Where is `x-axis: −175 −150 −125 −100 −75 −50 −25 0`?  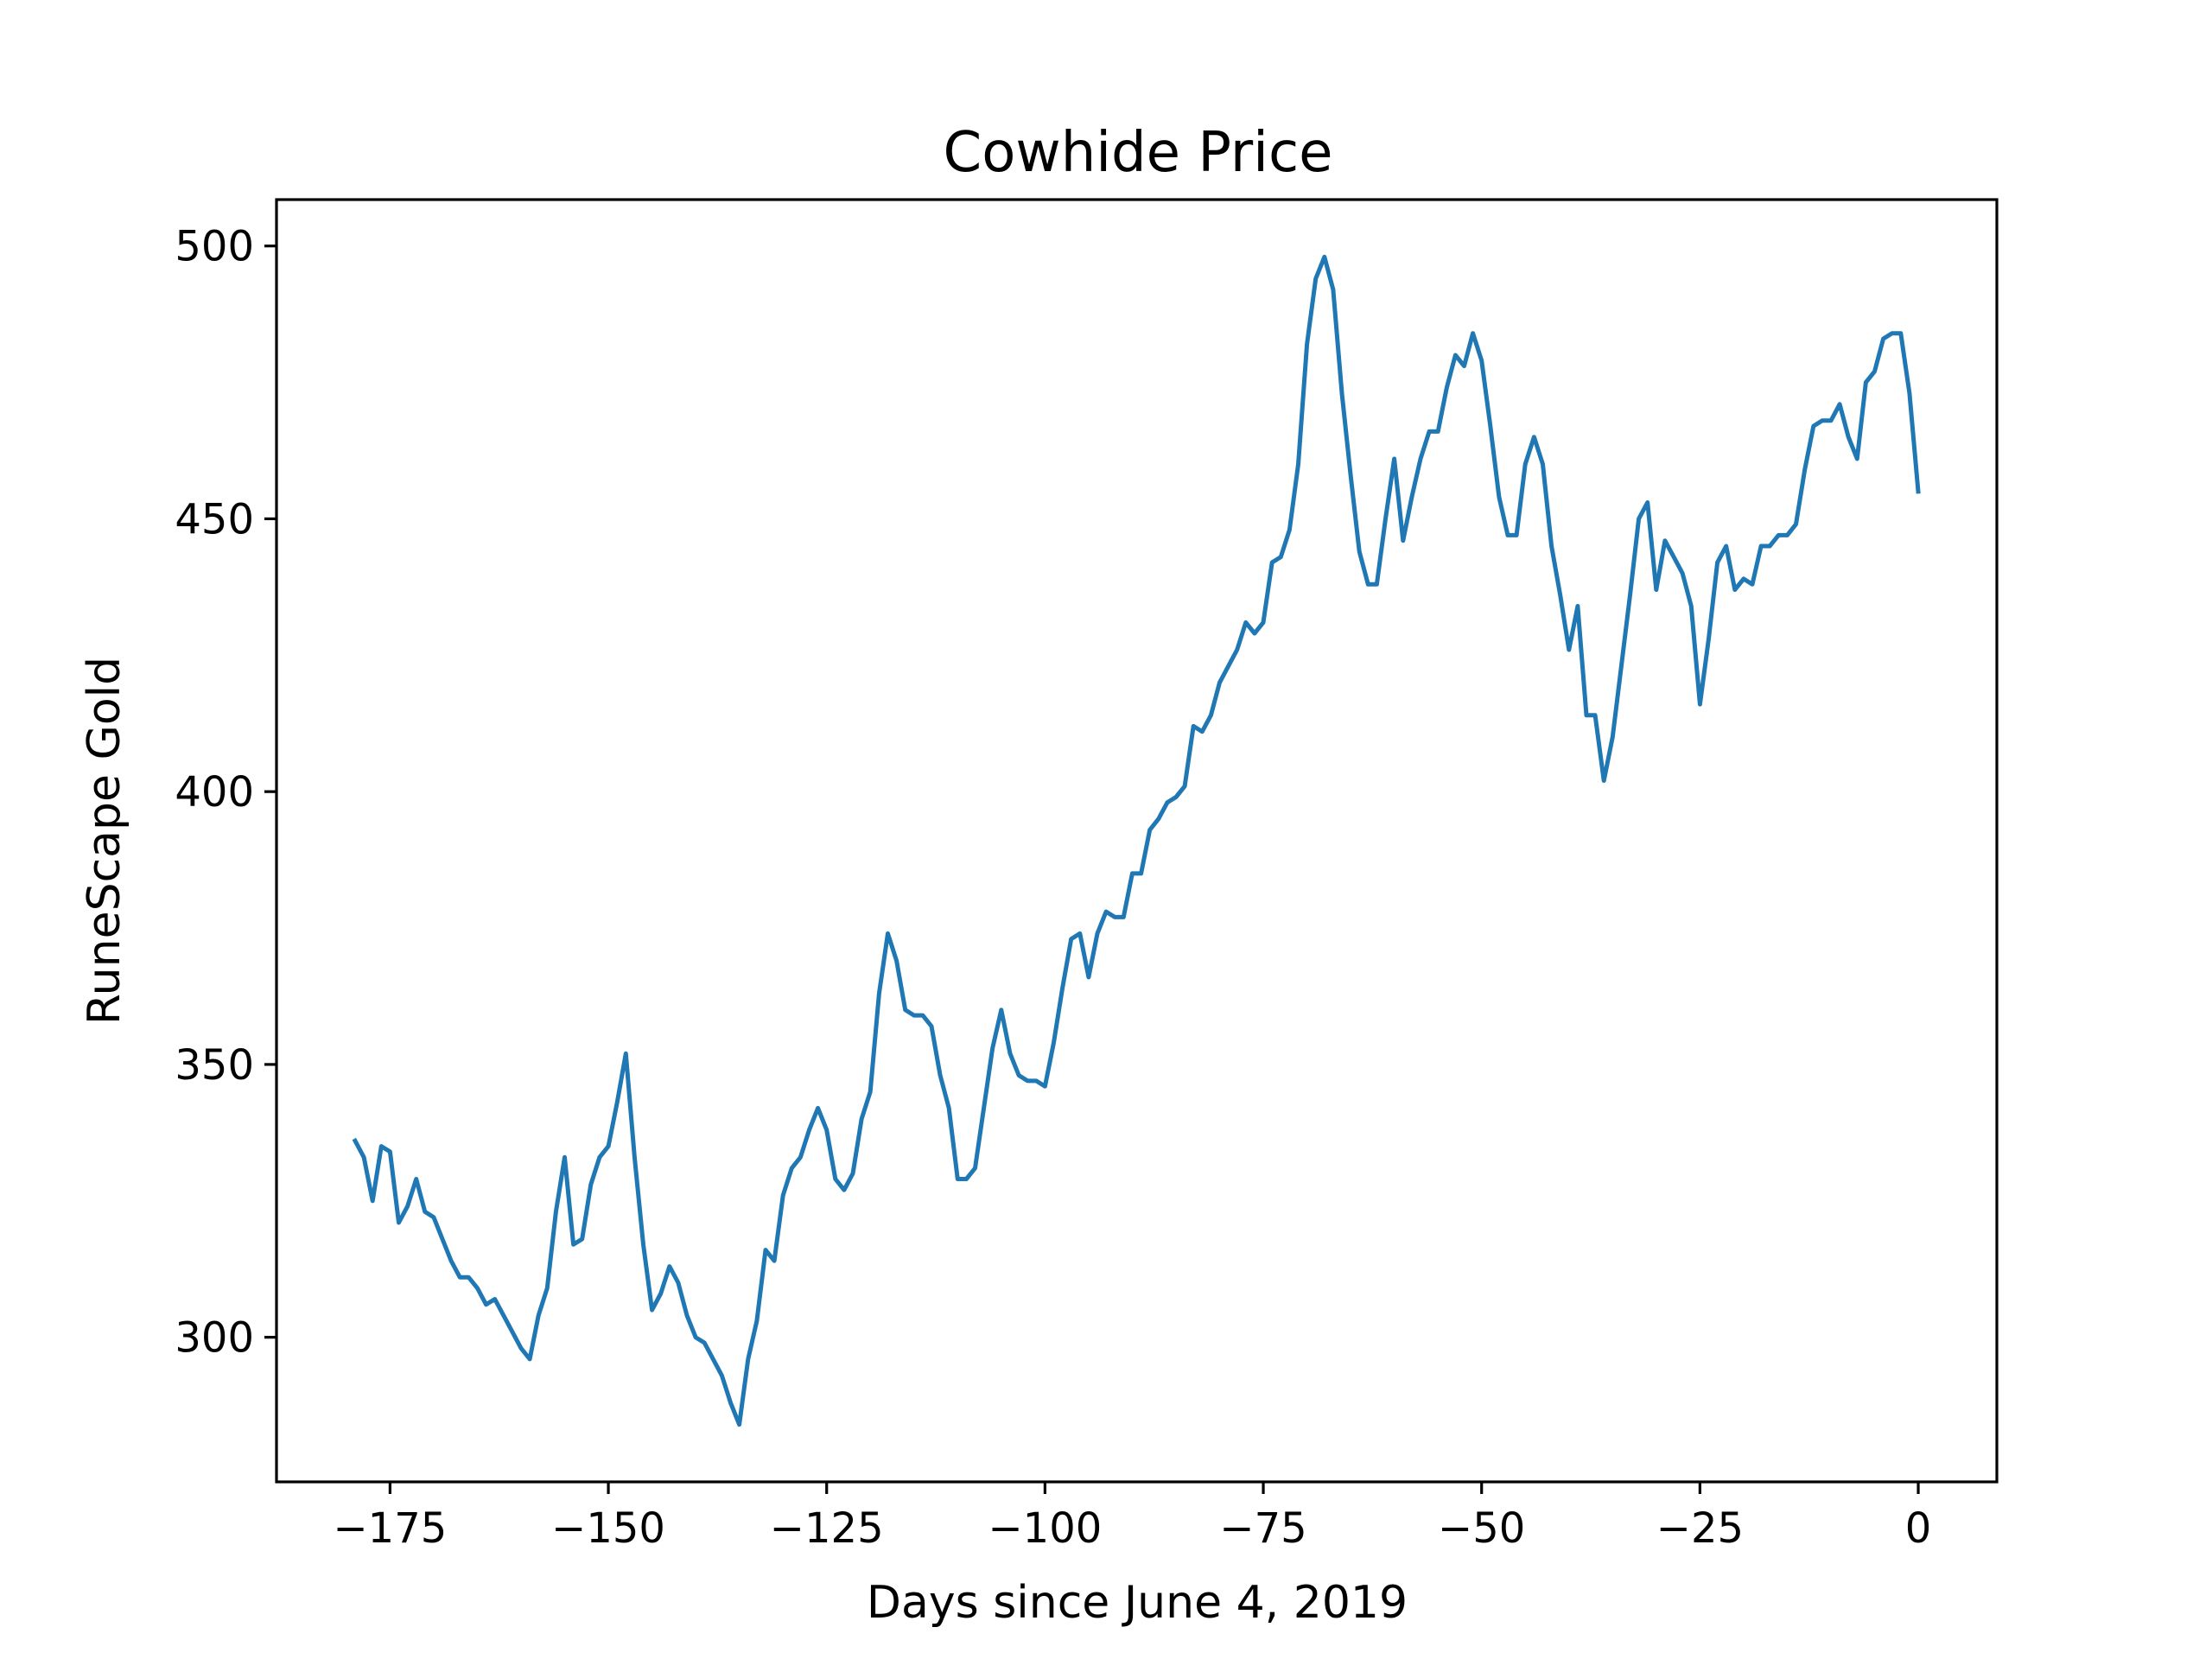
x-axis: −175 −150 −125 −100 −75 −50 −25 0 is located at coordinates (1132, 1517).